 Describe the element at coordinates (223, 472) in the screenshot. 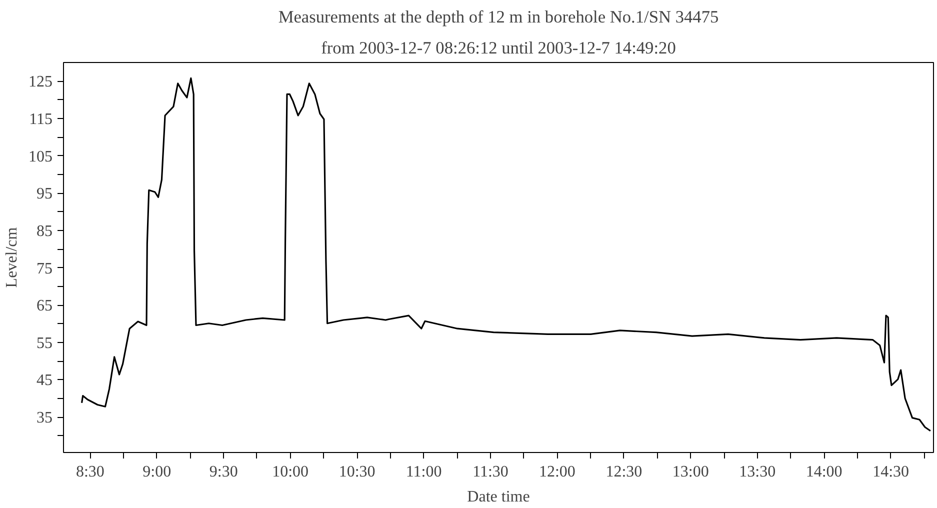

I see `x-tick-label: 9:30` at that location.